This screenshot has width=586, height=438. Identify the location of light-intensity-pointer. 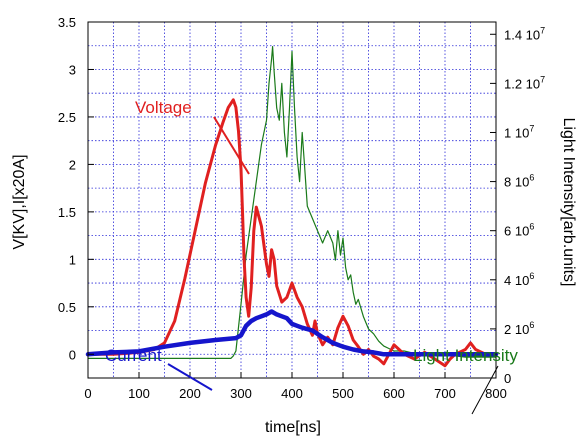
(485, 390).